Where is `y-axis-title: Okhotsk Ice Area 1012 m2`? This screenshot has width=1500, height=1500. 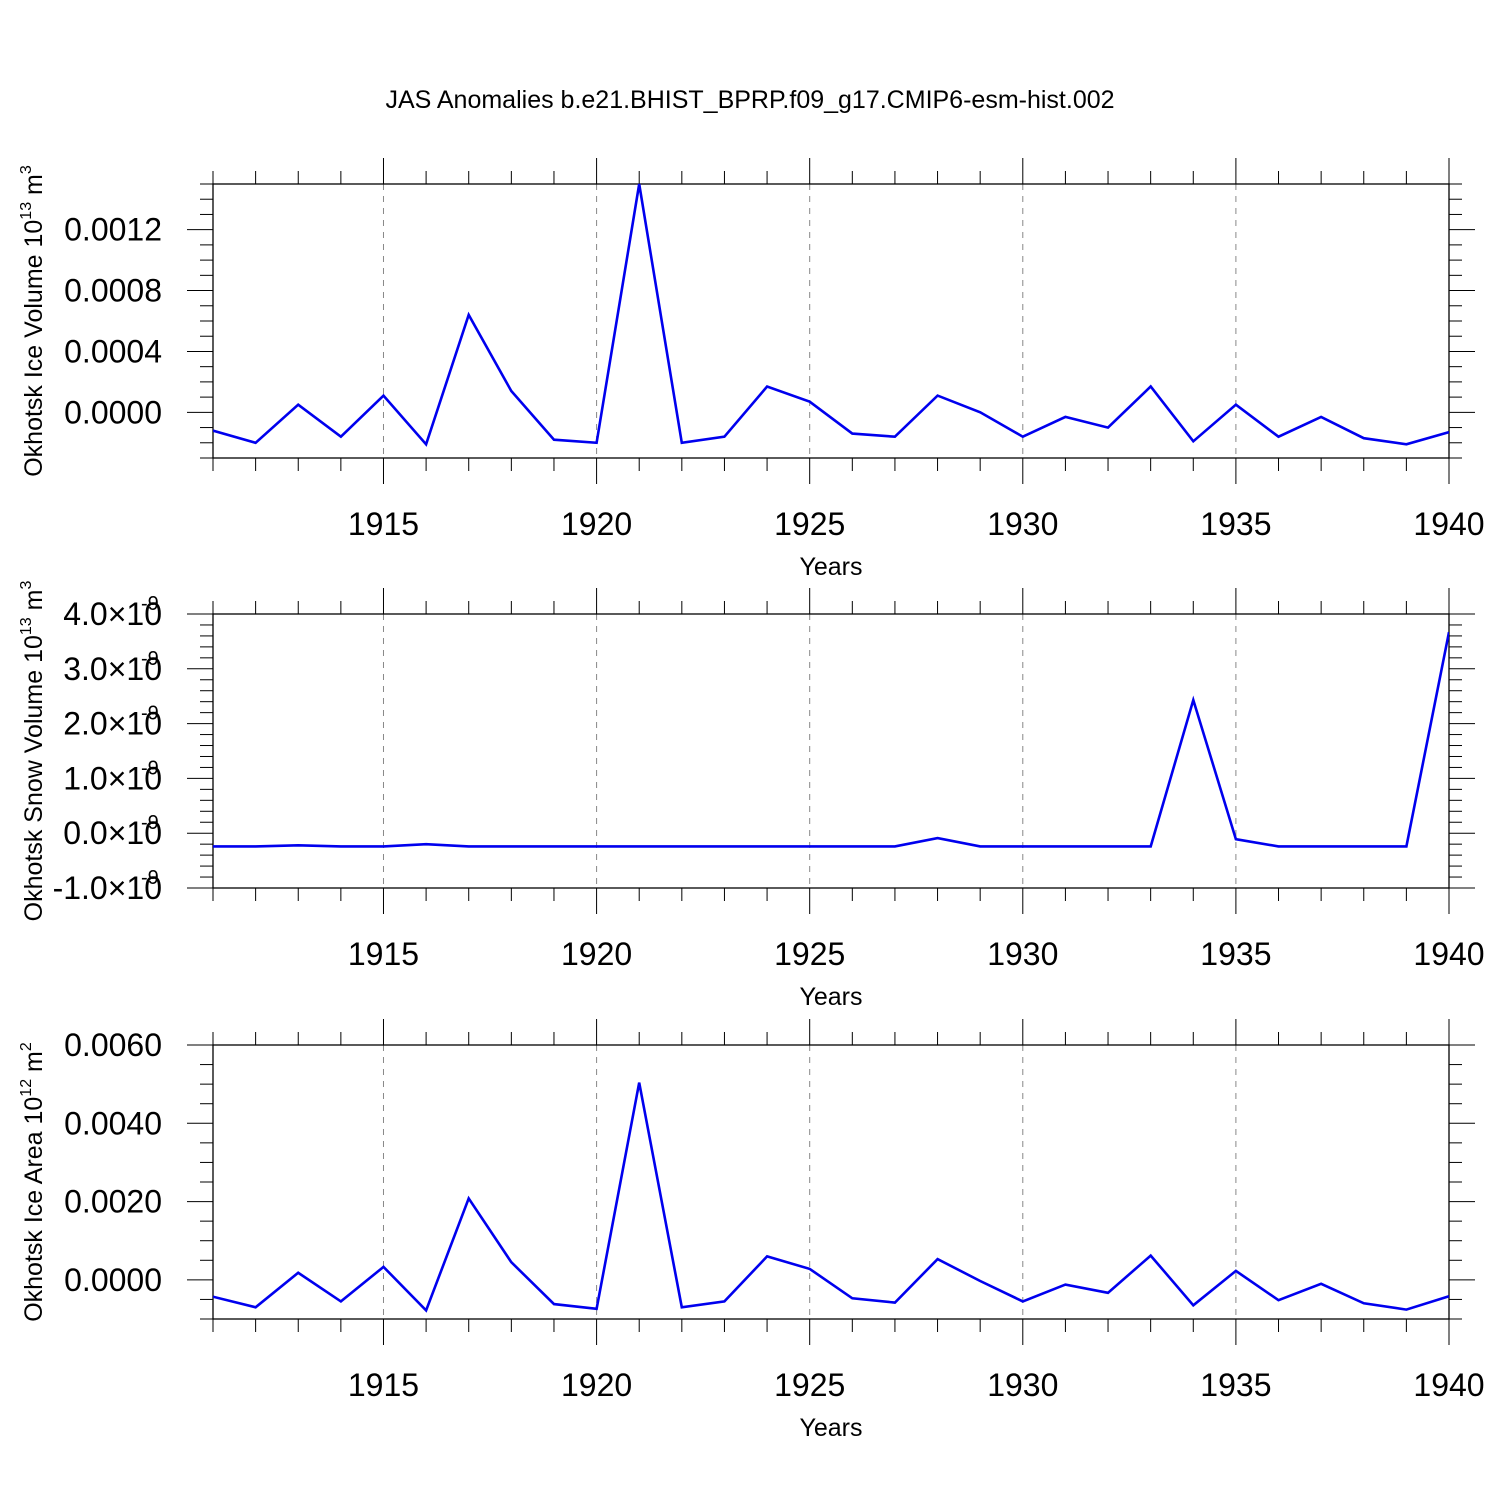 y-axis-title: Okhotsk Ice Area 1012 m2 is located at coordinates (33, 1182).